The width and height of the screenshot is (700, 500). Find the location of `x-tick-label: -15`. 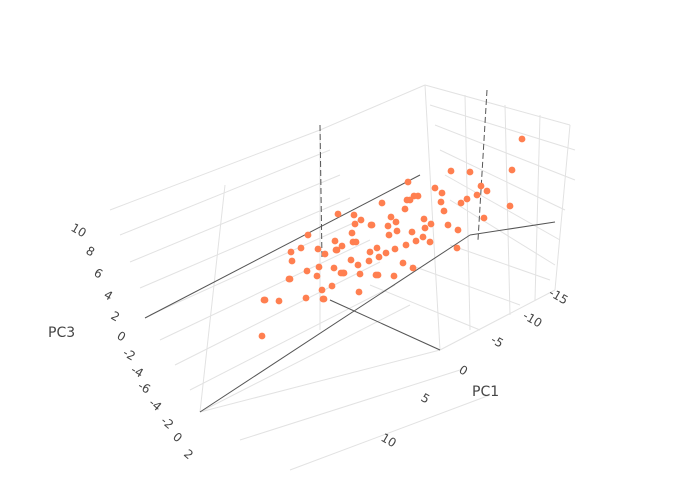

x-tick-label: -15 is located at coordinates (559, 296).